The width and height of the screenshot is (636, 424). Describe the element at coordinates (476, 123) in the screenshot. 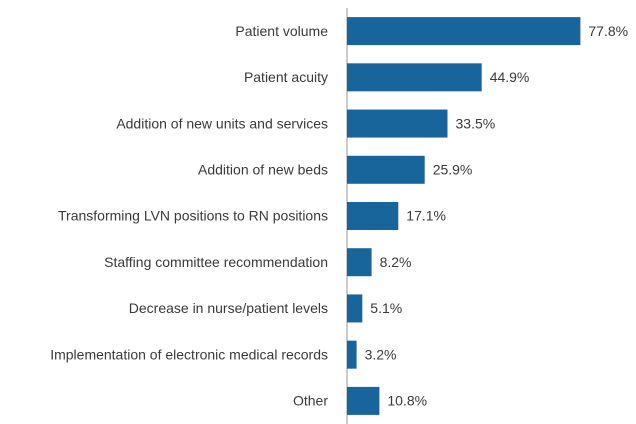

I see `value-label: 33.5%` at that location.